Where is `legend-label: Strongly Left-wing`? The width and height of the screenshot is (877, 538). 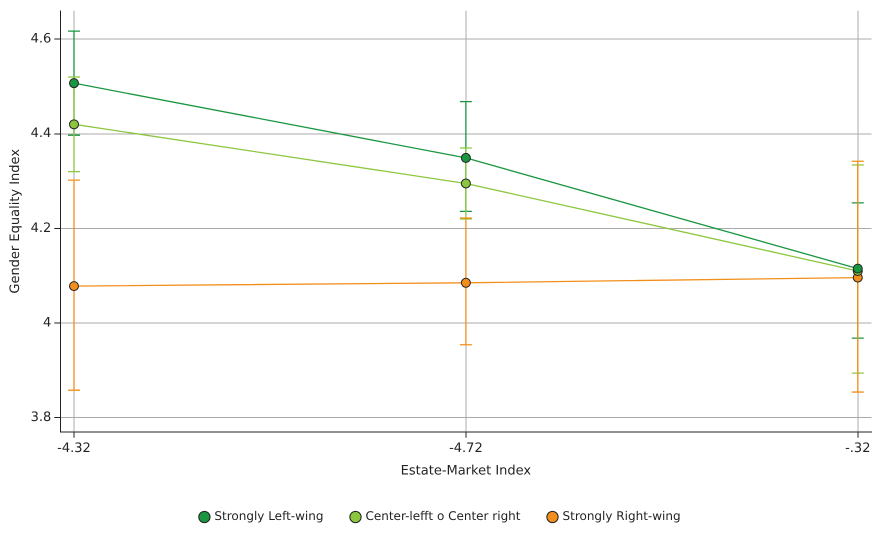 legend-label: Strongly Left-wing is located at coordinates (269, 516).